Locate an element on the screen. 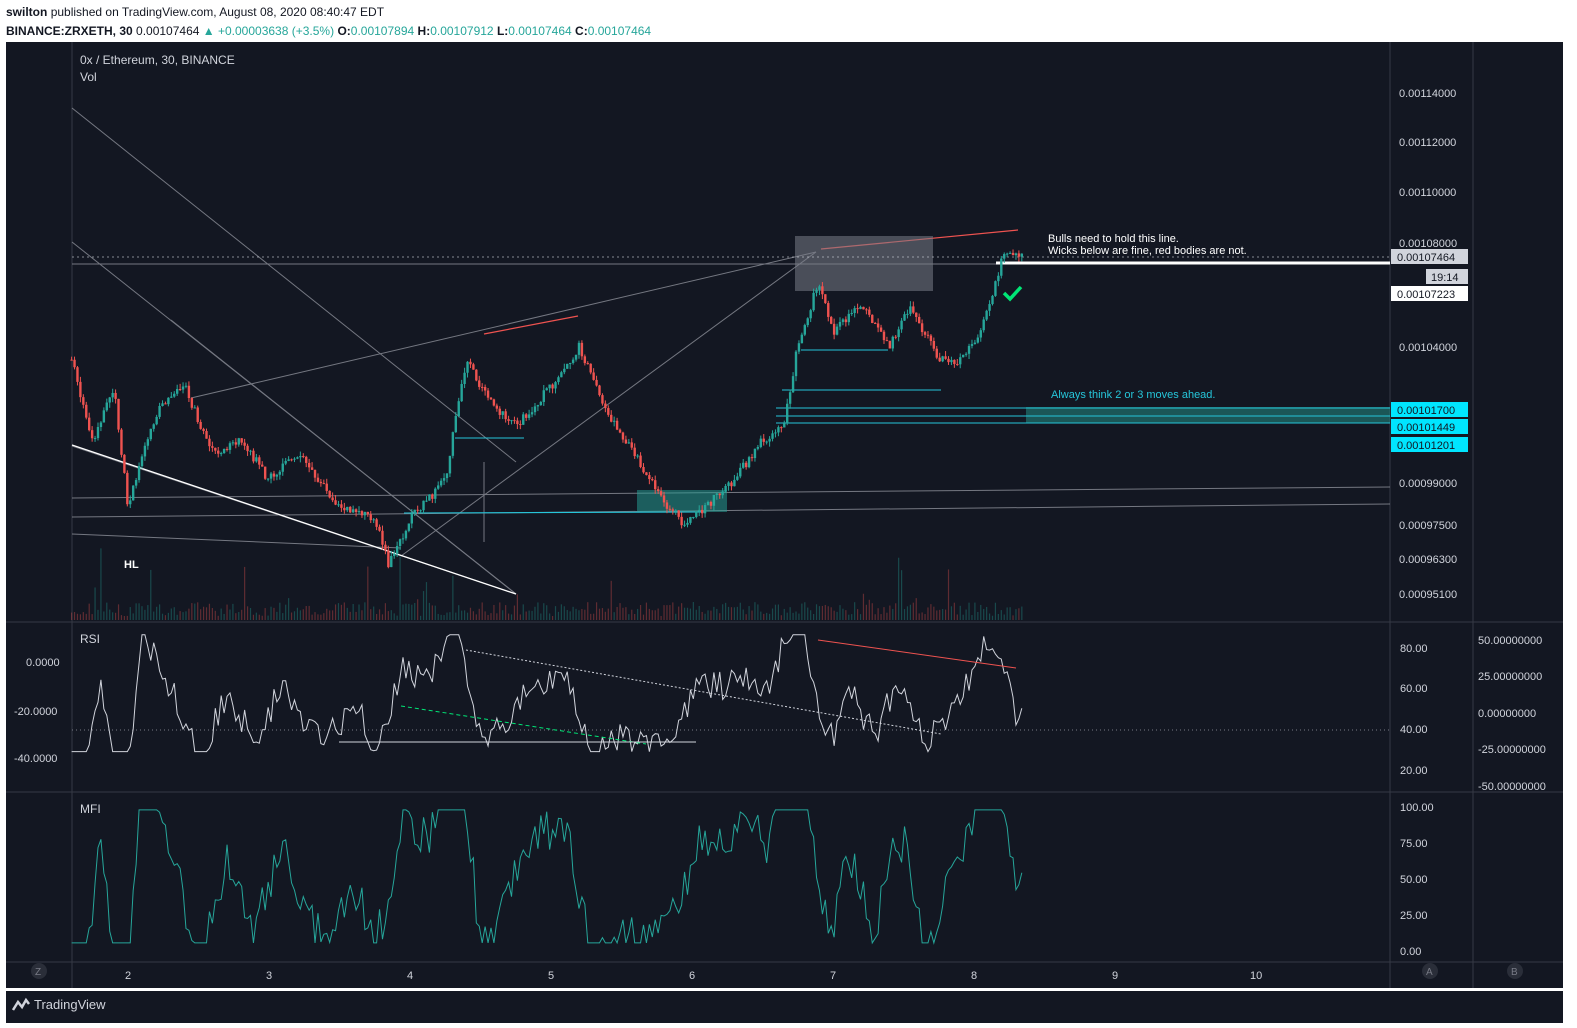  support-lines is located at coordinates (896, 431).